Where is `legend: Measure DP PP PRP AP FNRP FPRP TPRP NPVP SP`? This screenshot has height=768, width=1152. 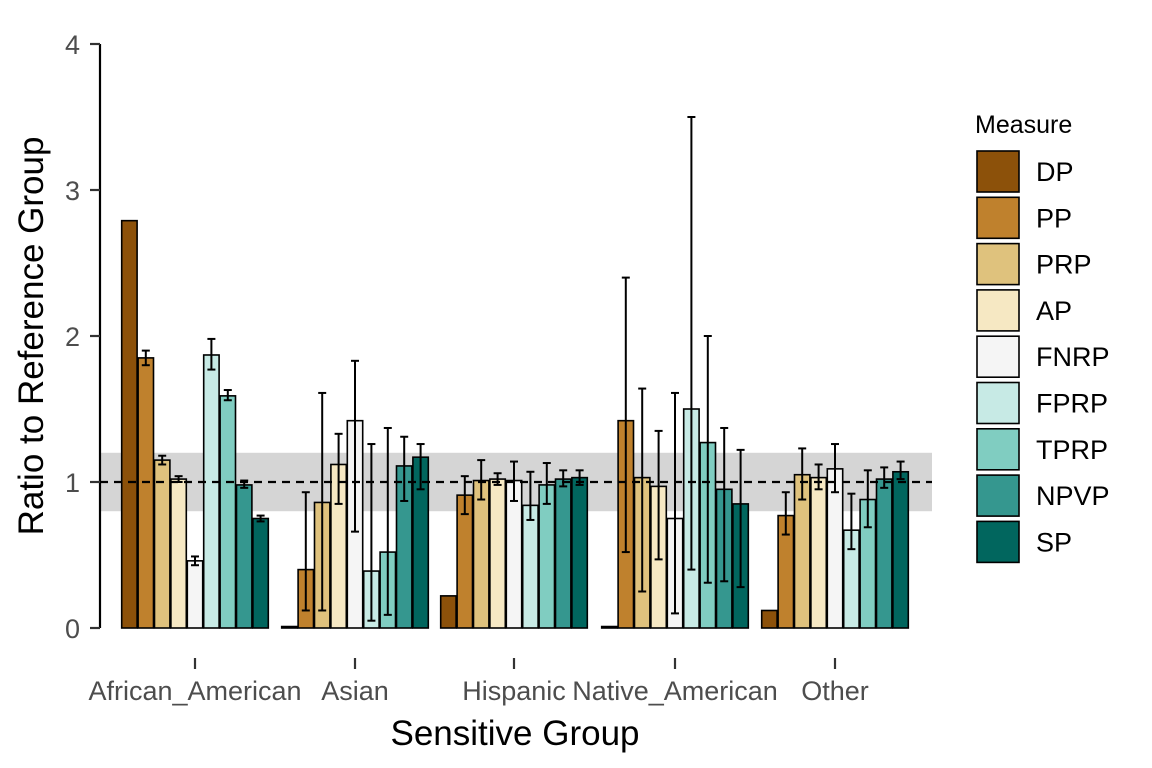 legend: Measure DP PP PRP AP FNRP FPRP TPRP NPVP SP is located at coordinates (1042, 337).